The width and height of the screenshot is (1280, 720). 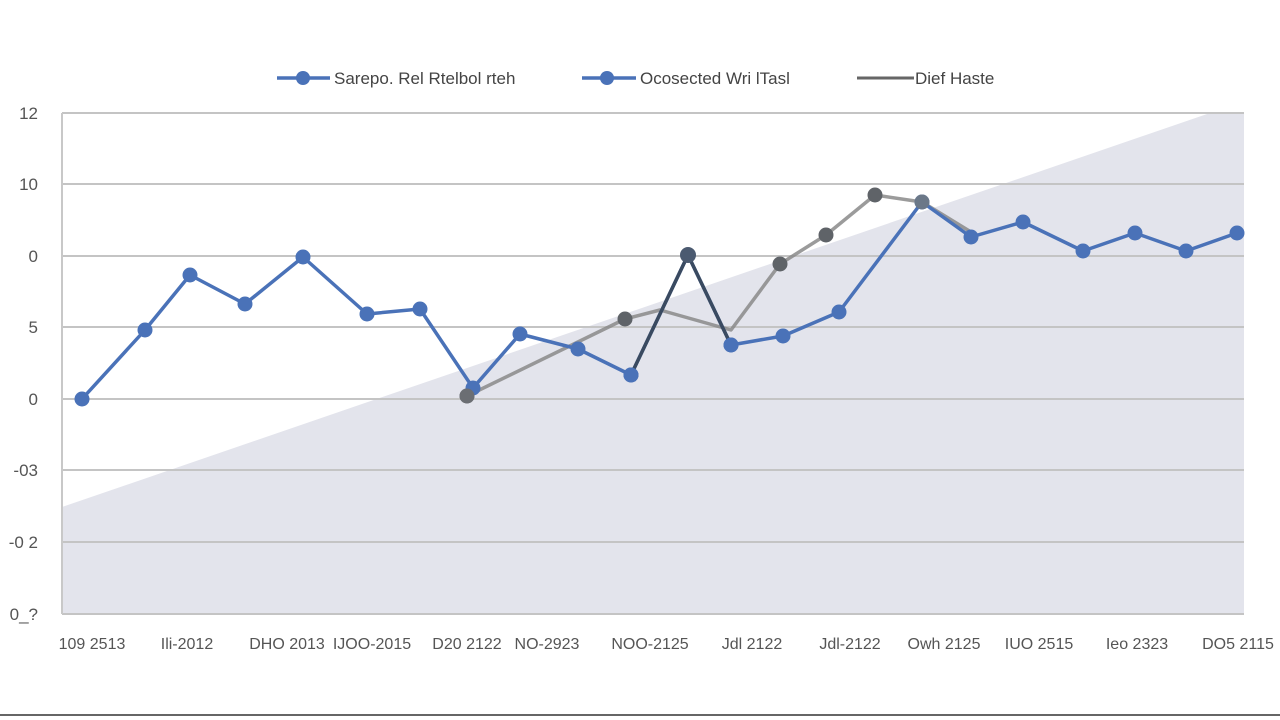 I want to click on y-tick-label: 12, so click(x=28, y=113).